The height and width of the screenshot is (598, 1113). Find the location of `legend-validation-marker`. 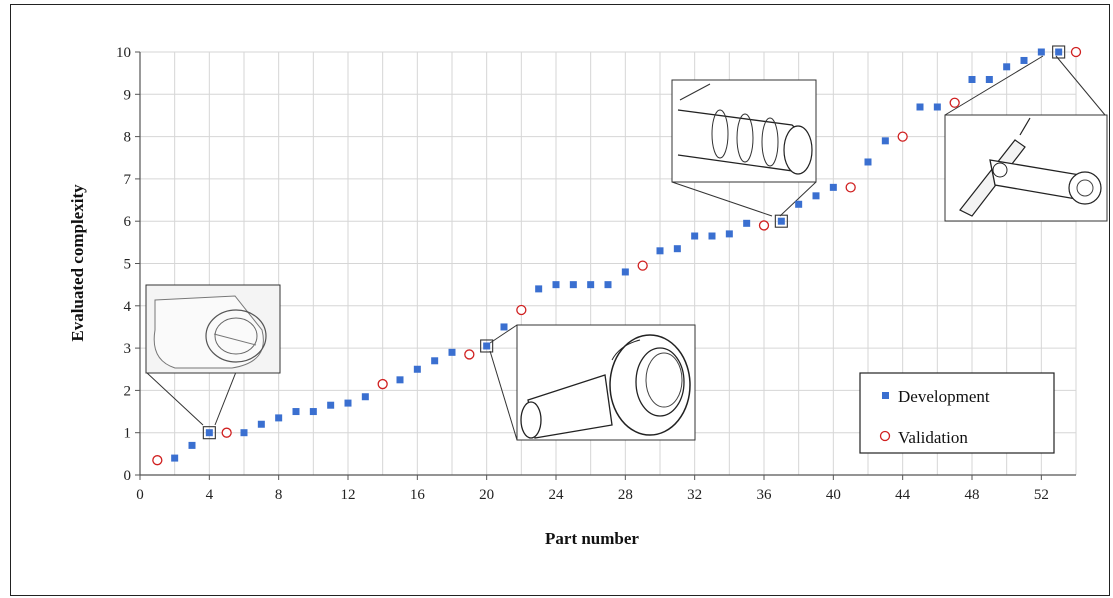

legend-validation-marker is located at coordinates (885, 436).